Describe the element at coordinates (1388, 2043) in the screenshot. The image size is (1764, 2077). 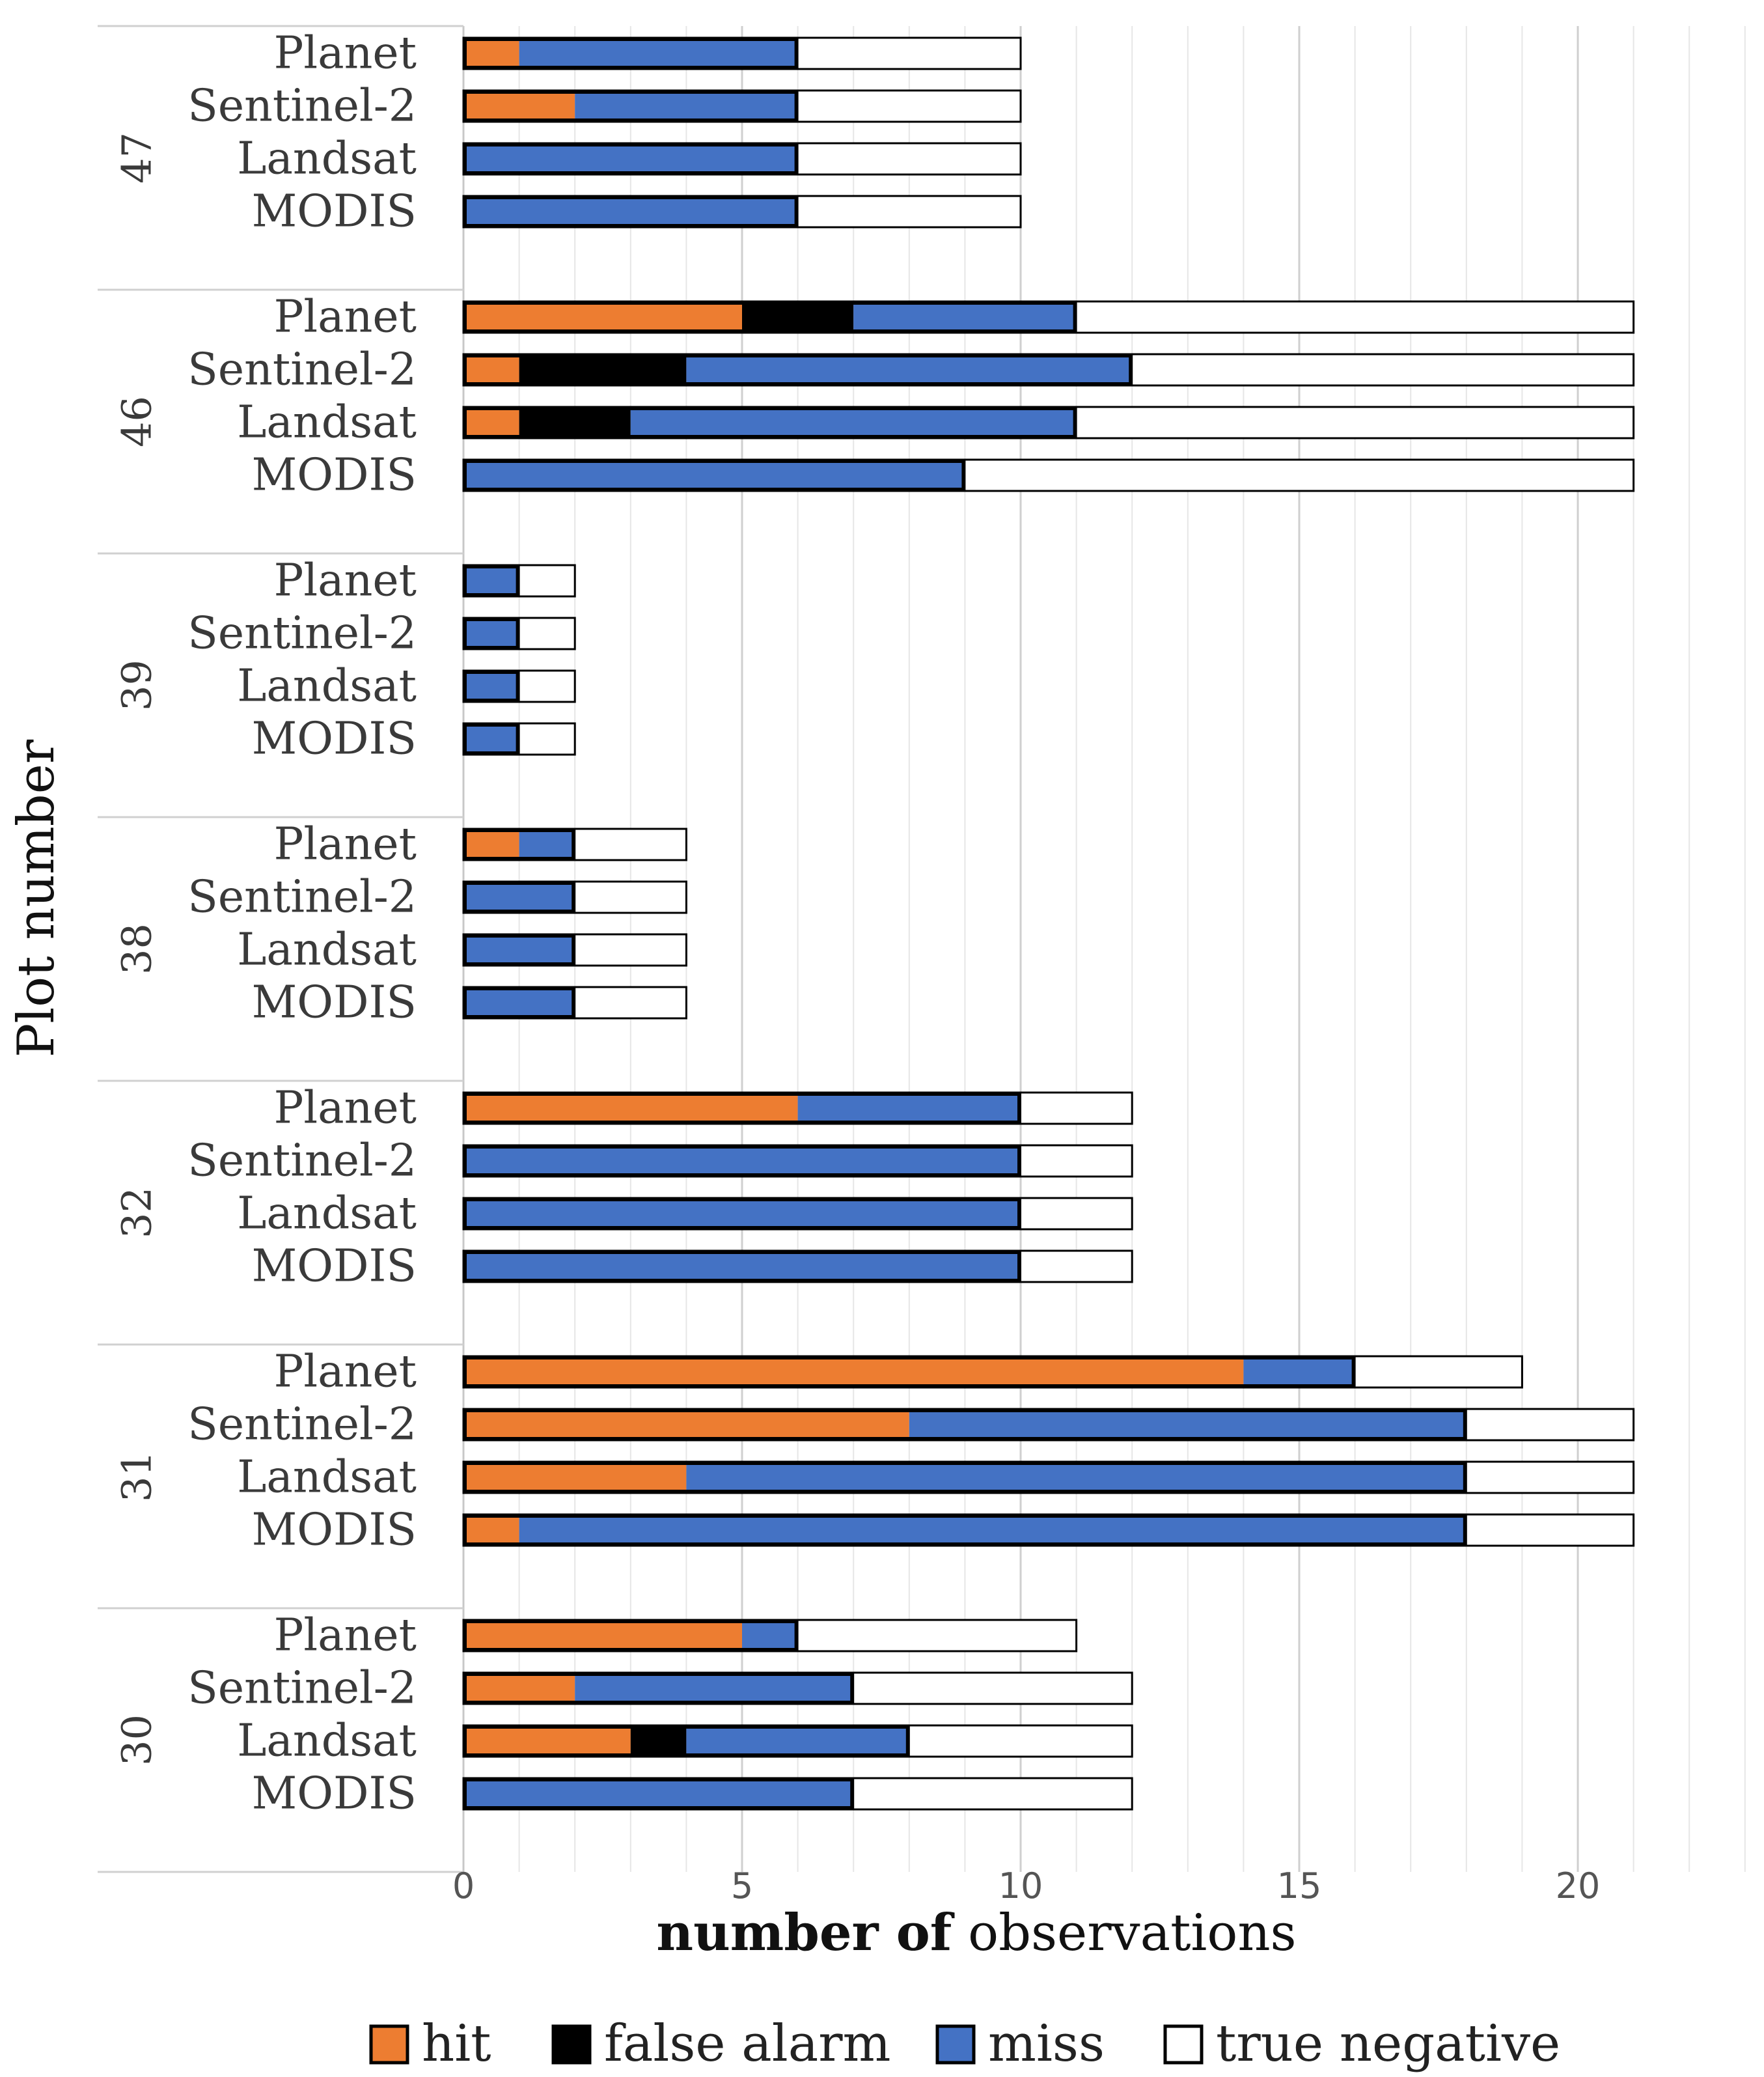
I see `legend-label: true negative` at that location.